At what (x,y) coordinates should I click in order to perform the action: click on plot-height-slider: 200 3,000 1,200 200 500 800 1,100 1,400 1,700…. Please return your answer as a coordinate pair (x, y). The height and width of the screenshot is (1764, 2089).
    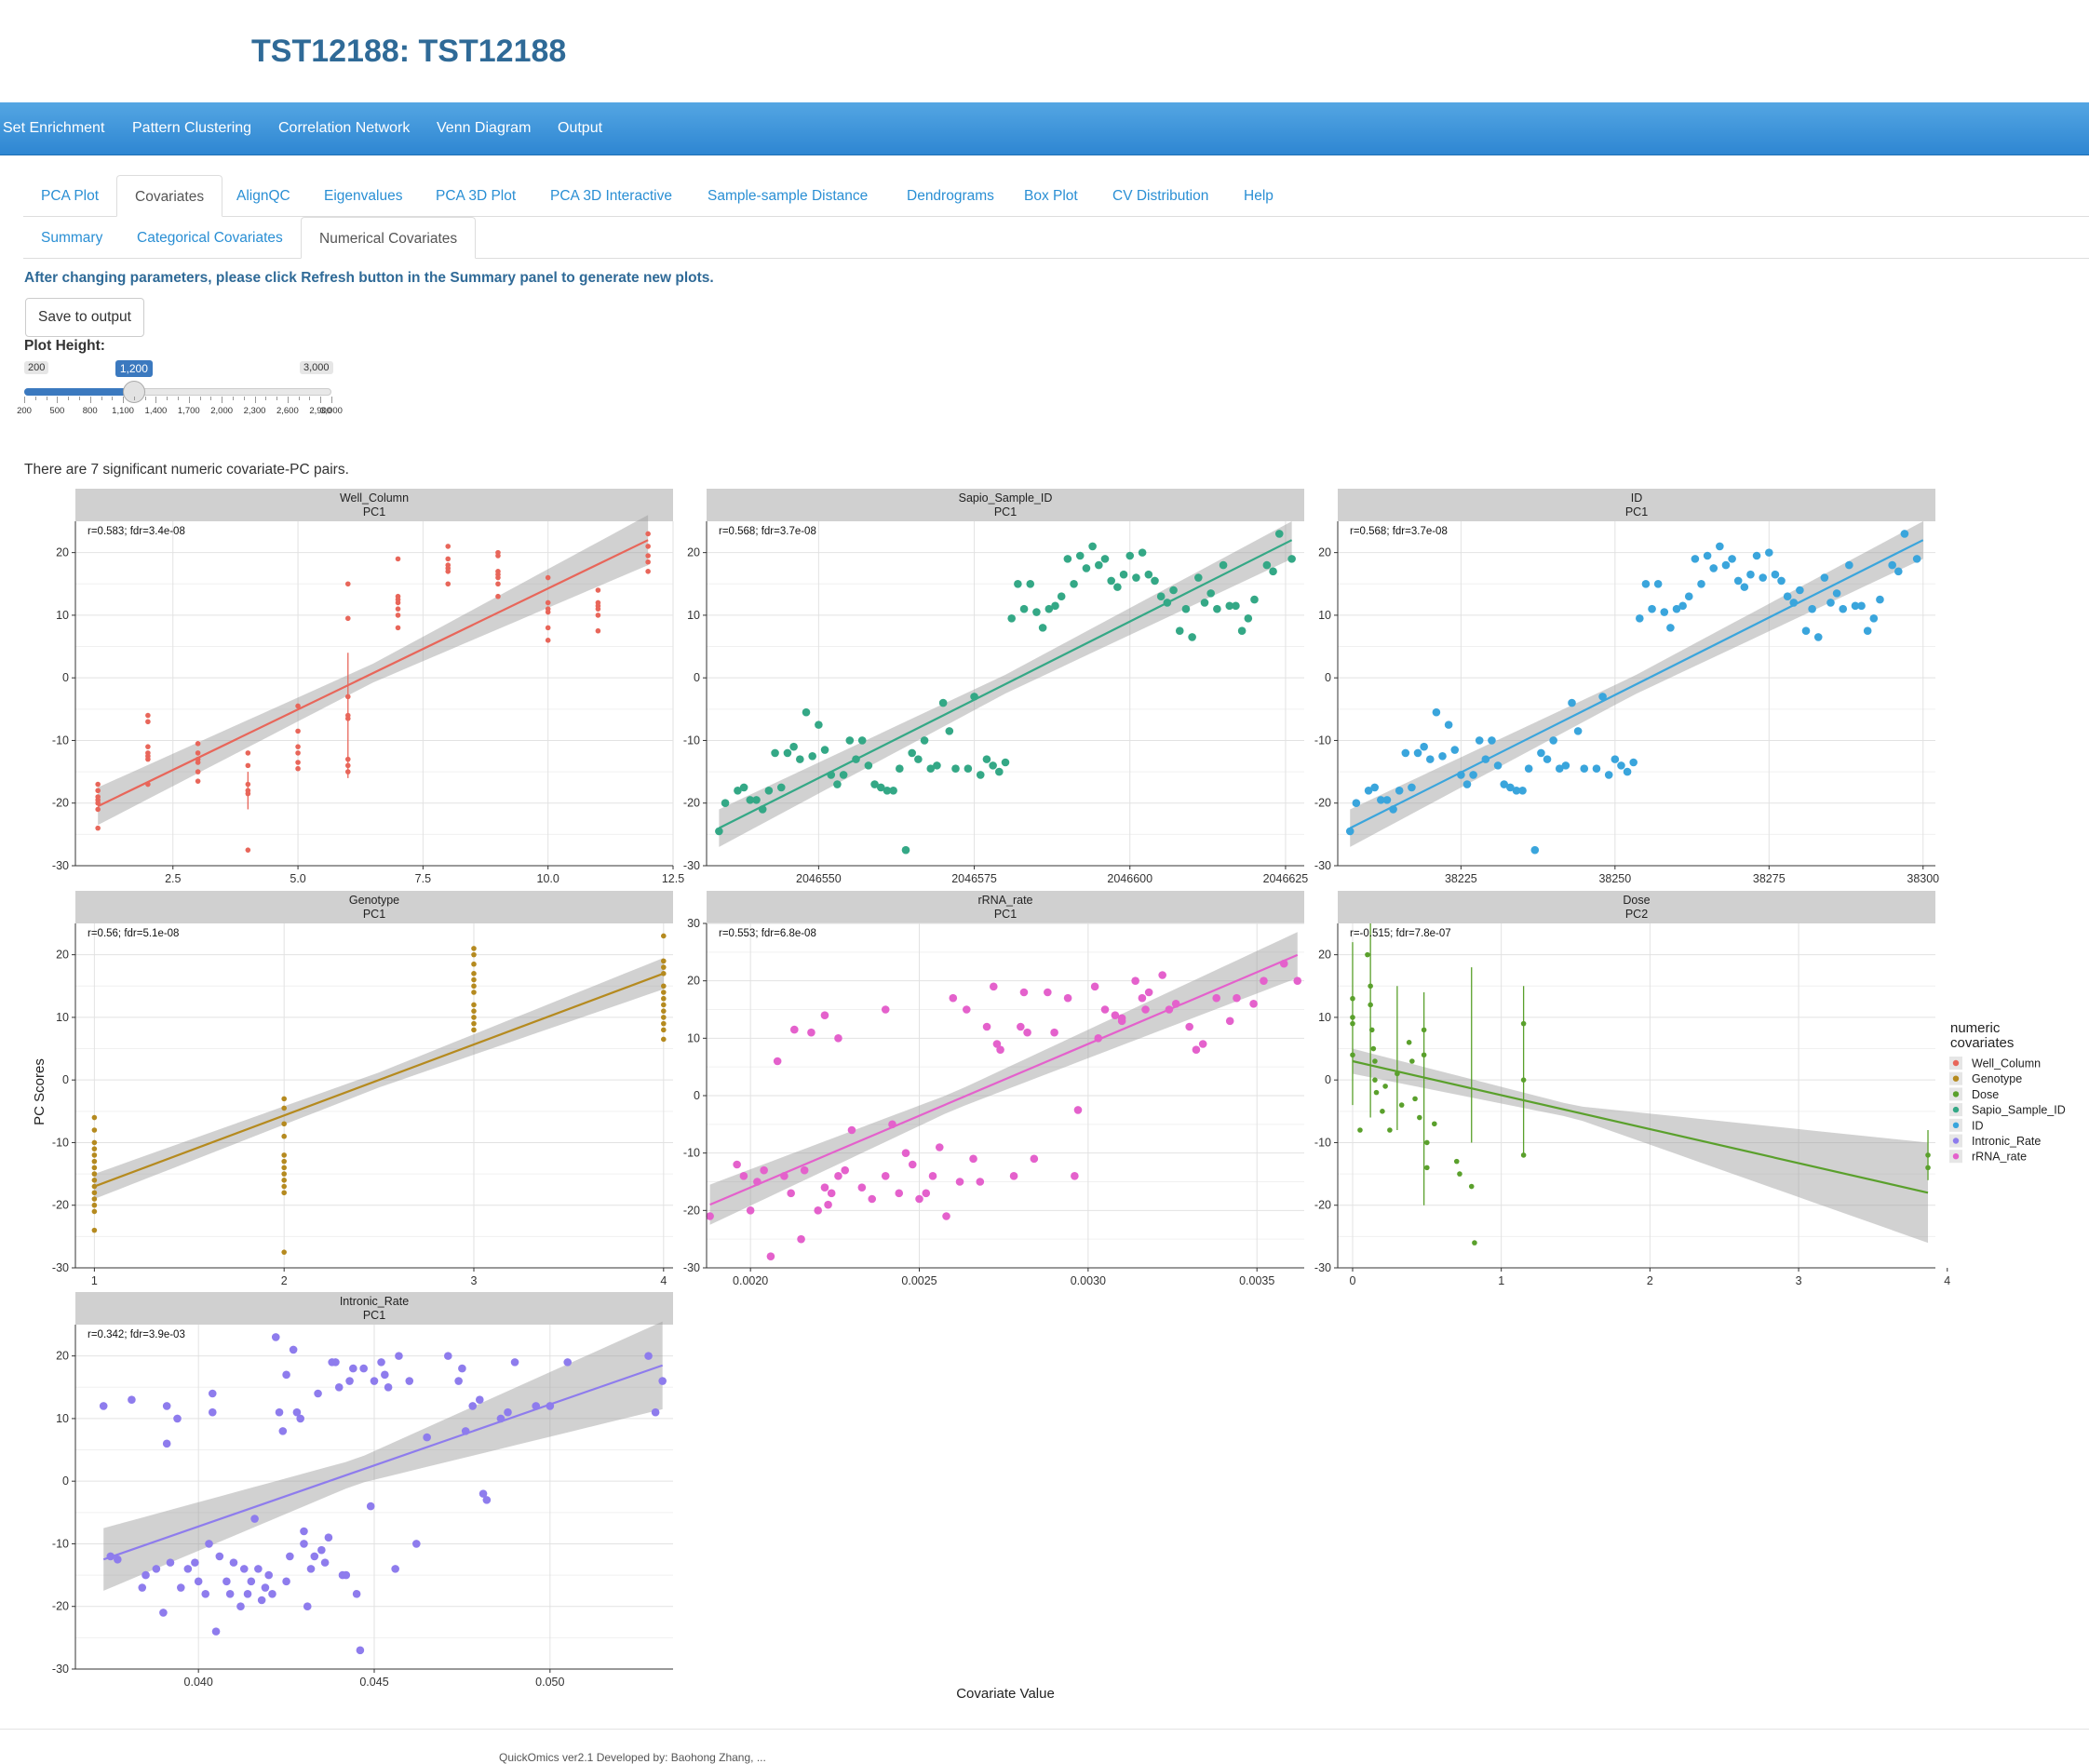
    Looking at the image, I should click on (180, 389).